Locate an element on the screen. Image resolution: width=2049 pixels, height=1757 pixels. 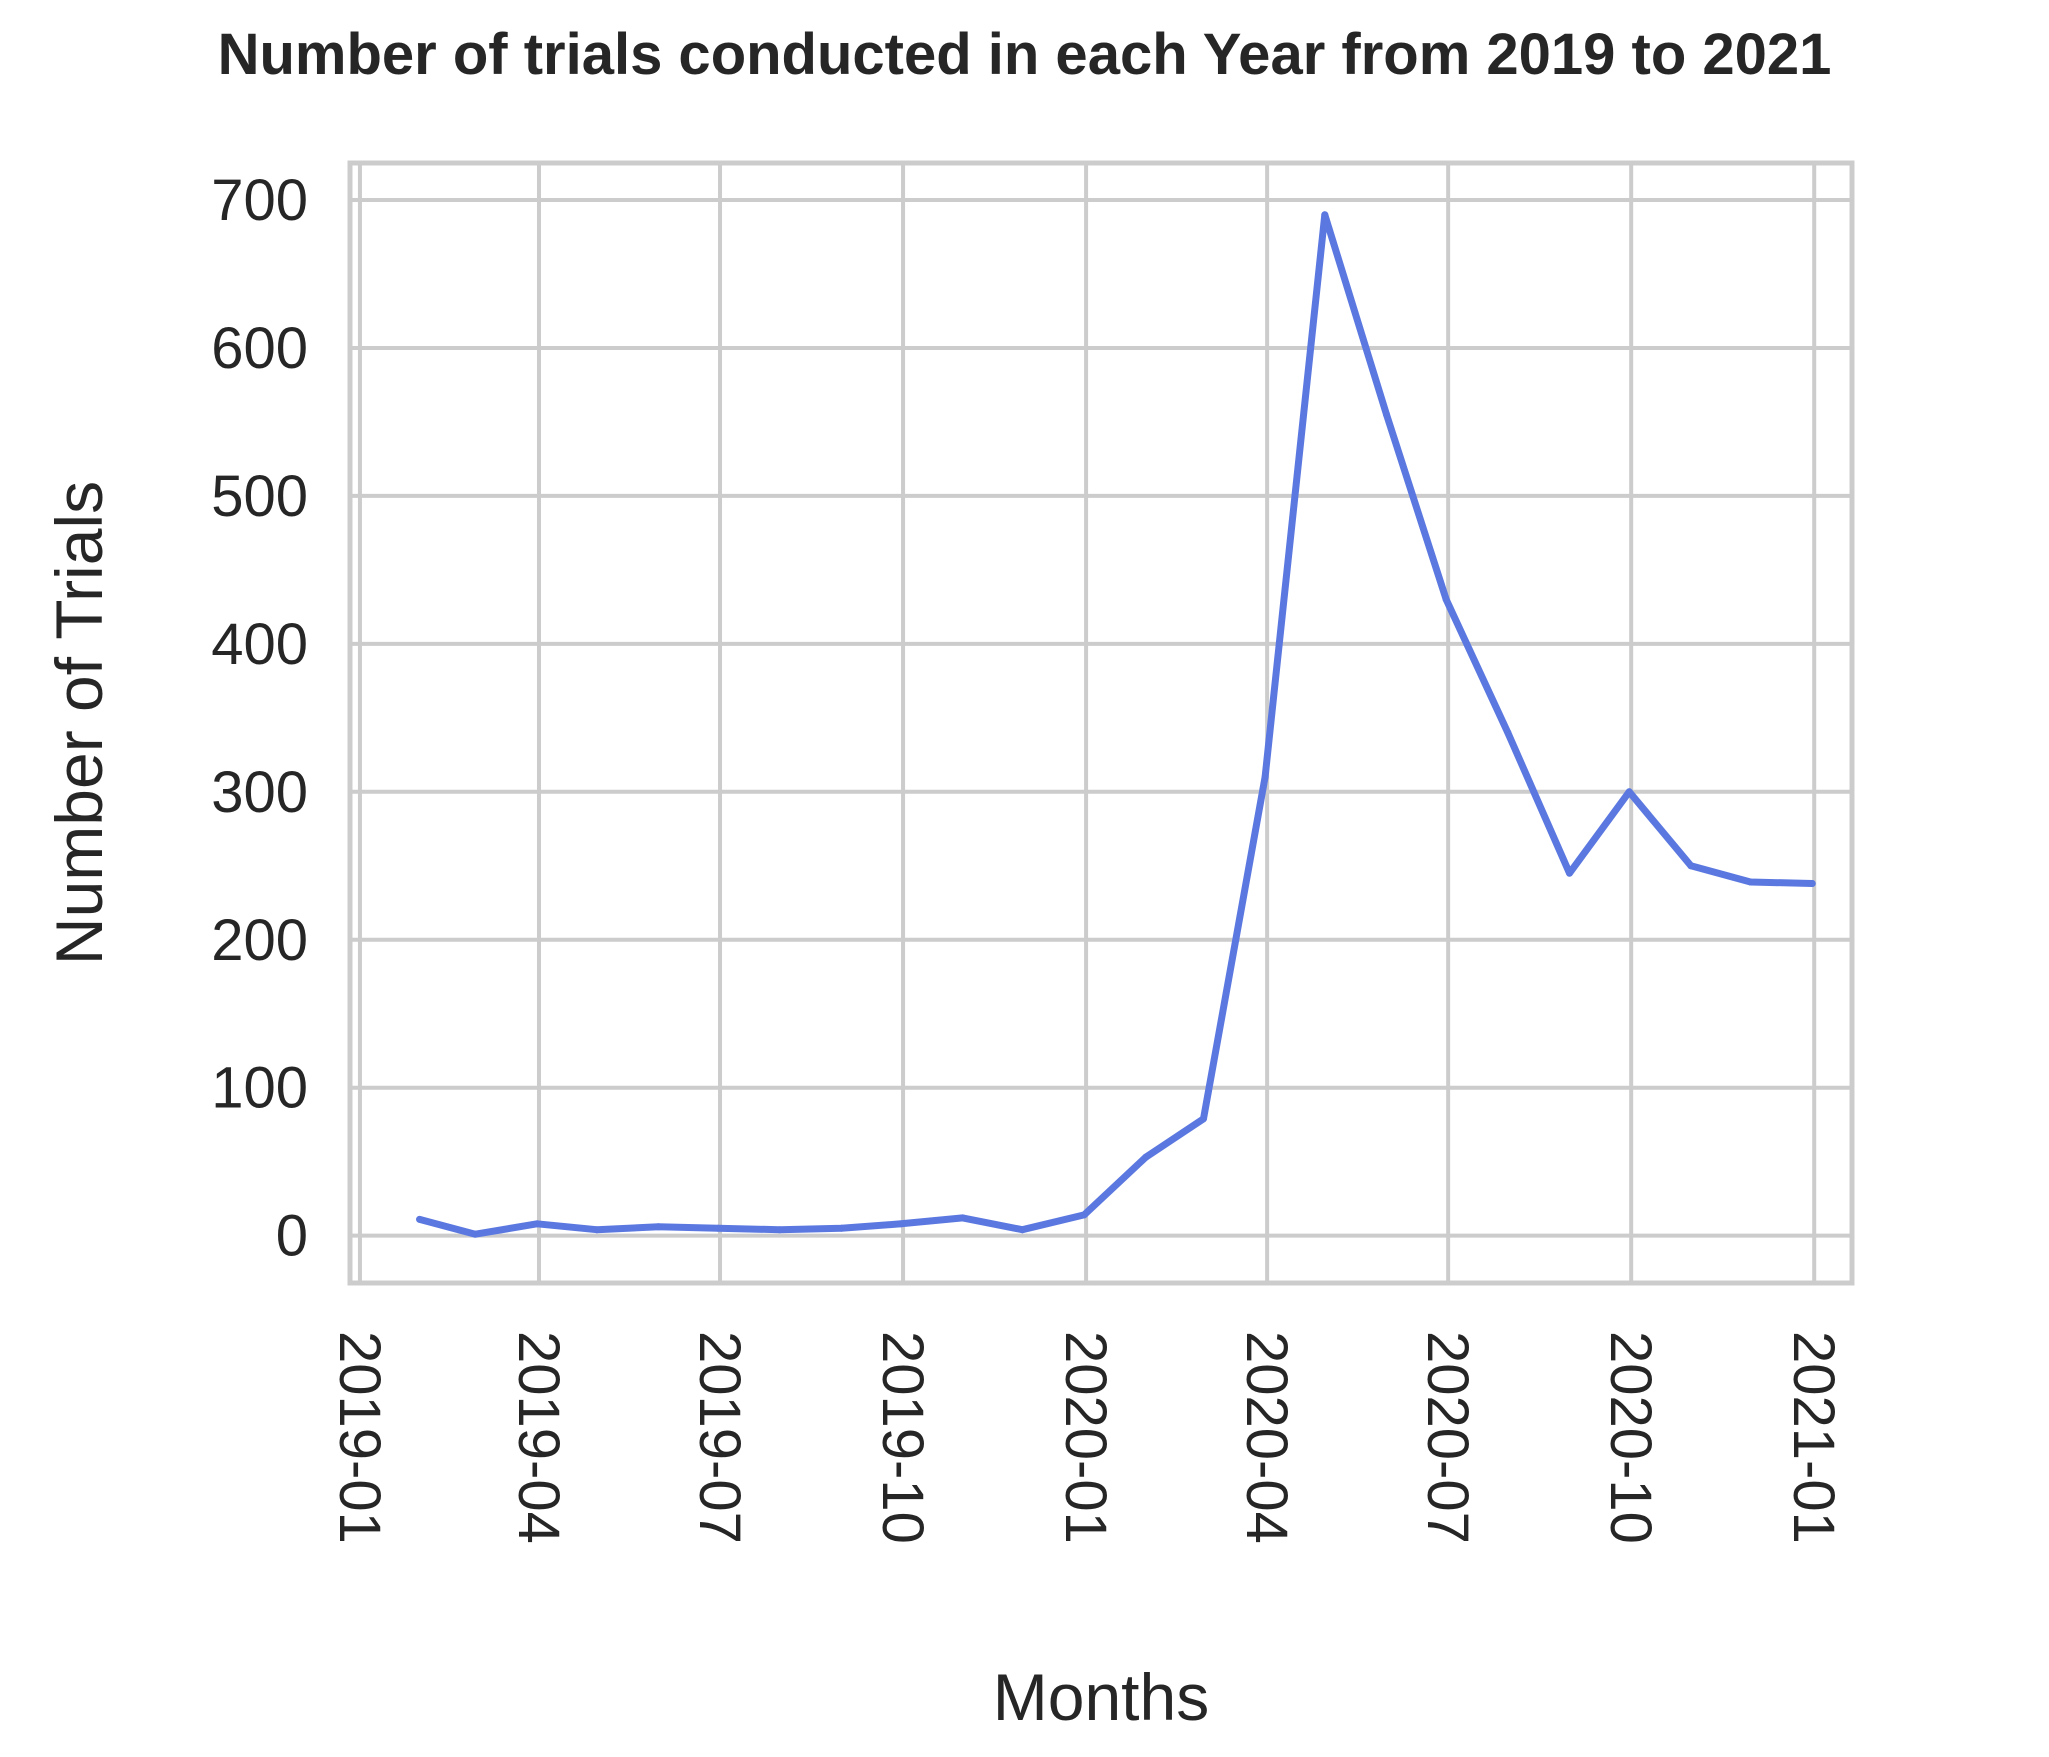
x-tick-label: 2020-01 is located at coordinates (1085, 1437).